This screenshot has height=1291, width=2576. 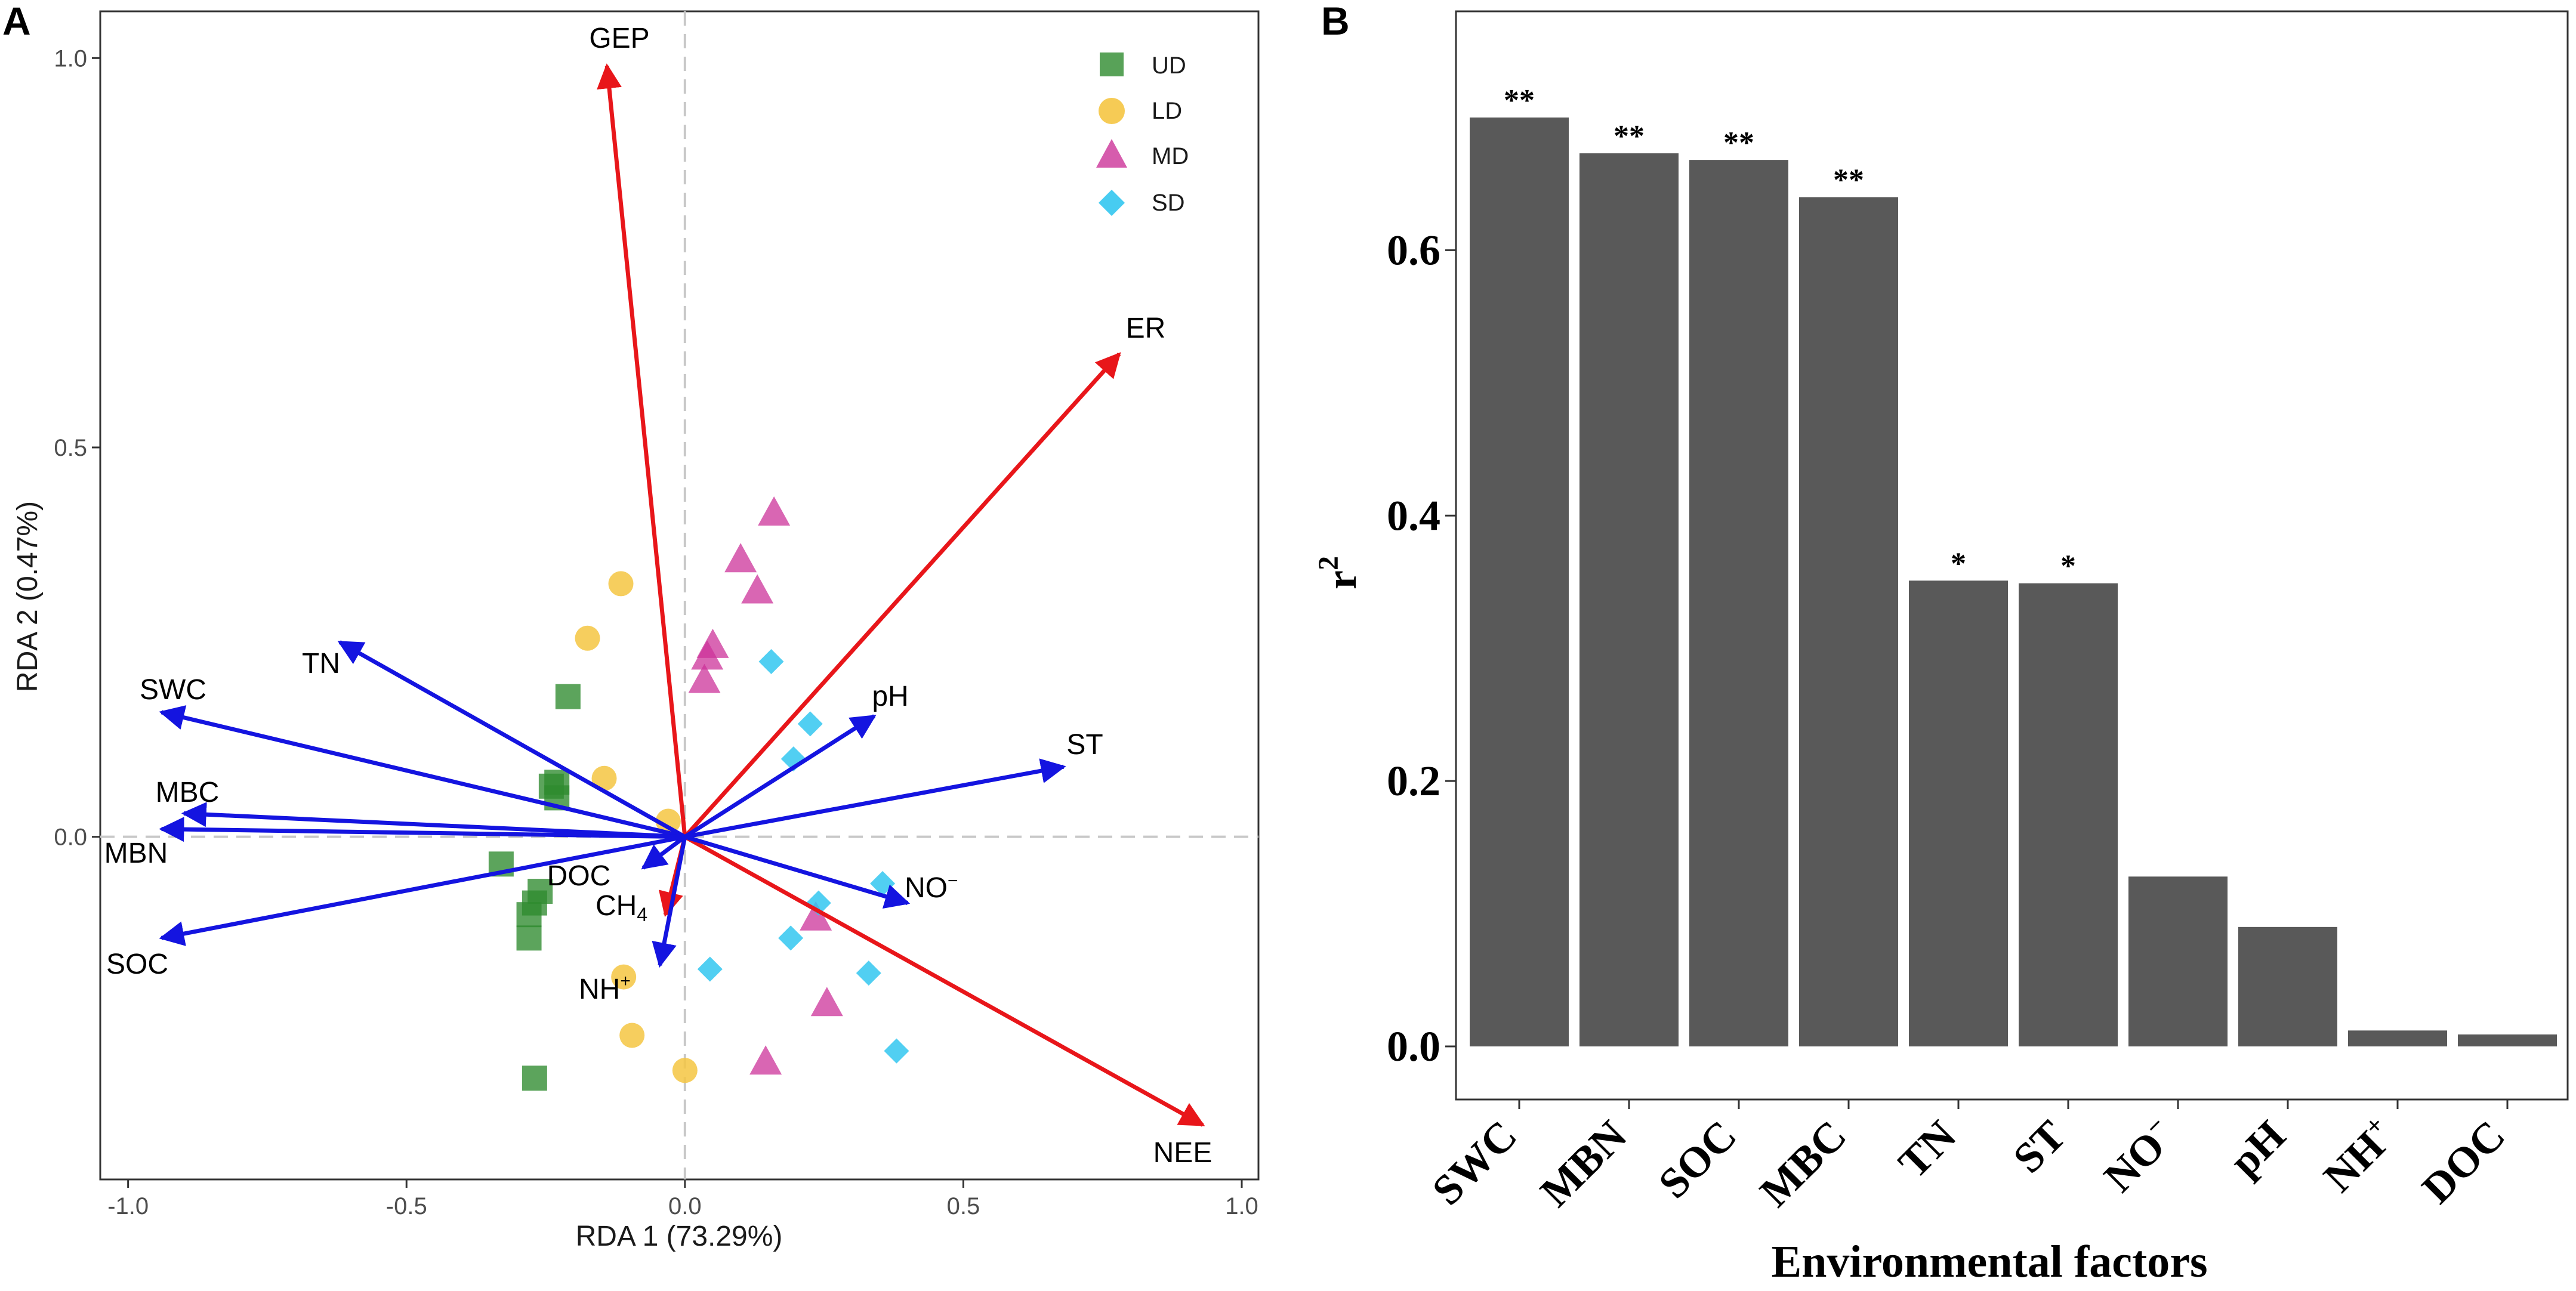 What do you see at coordinates (1414, 250) in the screenshot?
I see `y-tick-label: 0.6` at bounding box center [1414, 250].